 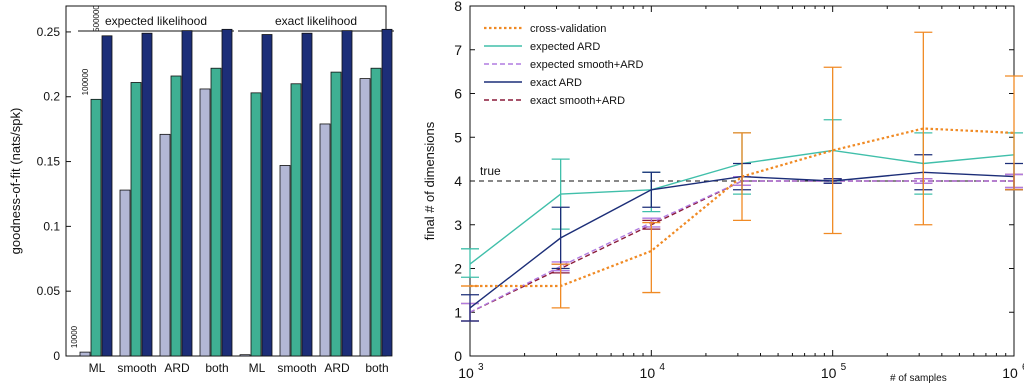 What do you see at coordinates (458, 50) in the screenshot?
I see `line-y-tick-label: 7` at bounding box center [458, 50].